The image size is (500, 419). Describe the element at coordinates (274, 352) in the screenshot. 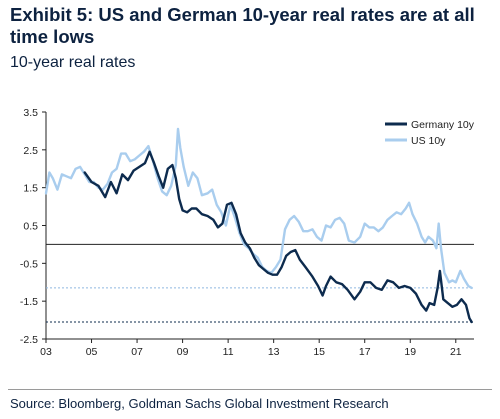

I see `x-tick-label: 13` at that location.